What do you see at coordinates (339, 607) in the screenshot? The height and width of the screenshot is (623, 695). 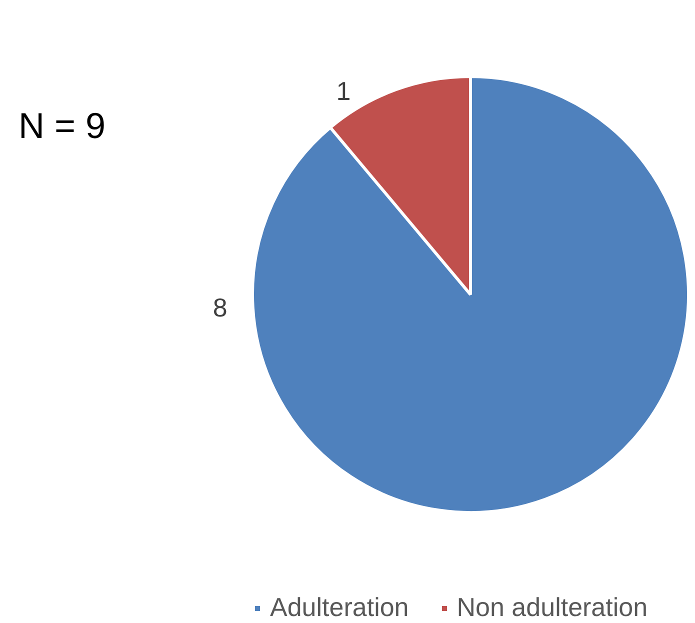 I see `legend-label: Adulteration` at bounding box center [339, 607].